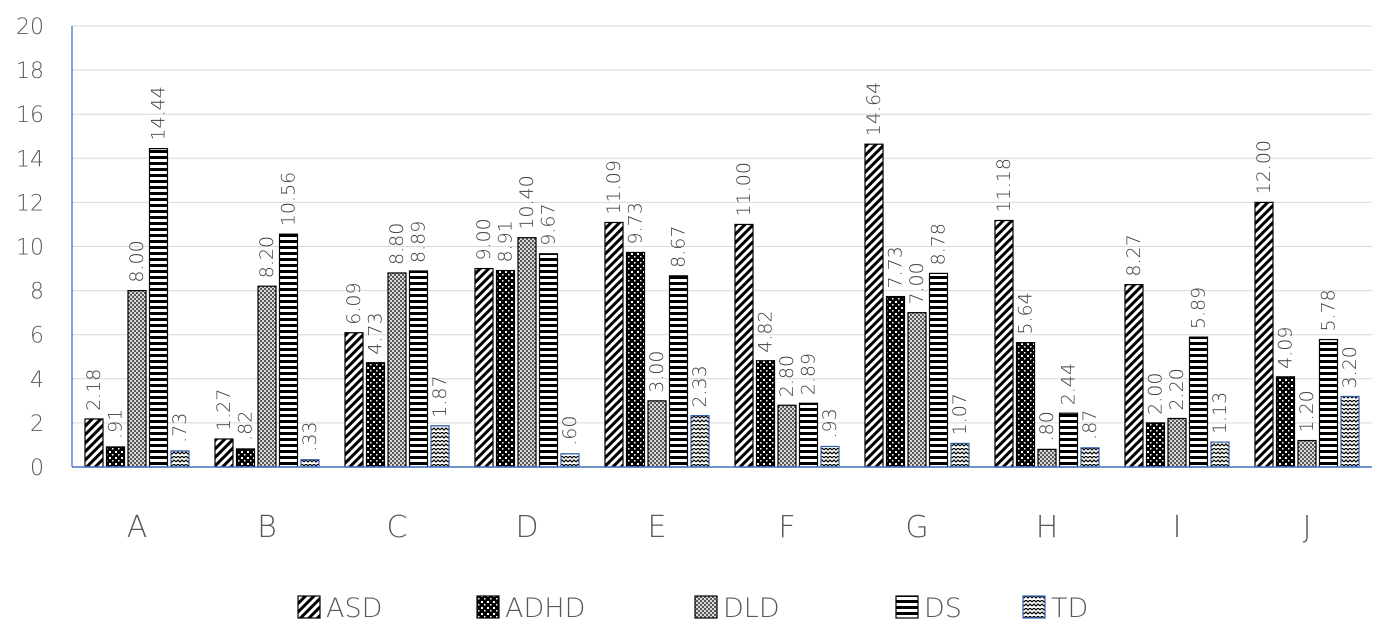 The height and width of the screenshot is (635, 1389). Describe the element at coordinates (440, 396) in the screenshot. I see `data-label: 1.87` at that location.